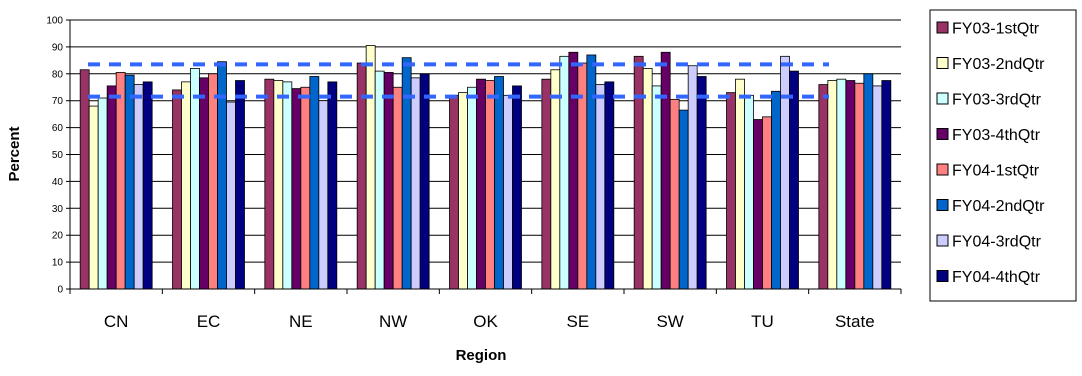 This screenshot has height=376, width=1082. What do you see at coordinates (996, 277) in the screenshot?
I see `legend-label: FY04-4thQtr` at bounding box center [996, 277].